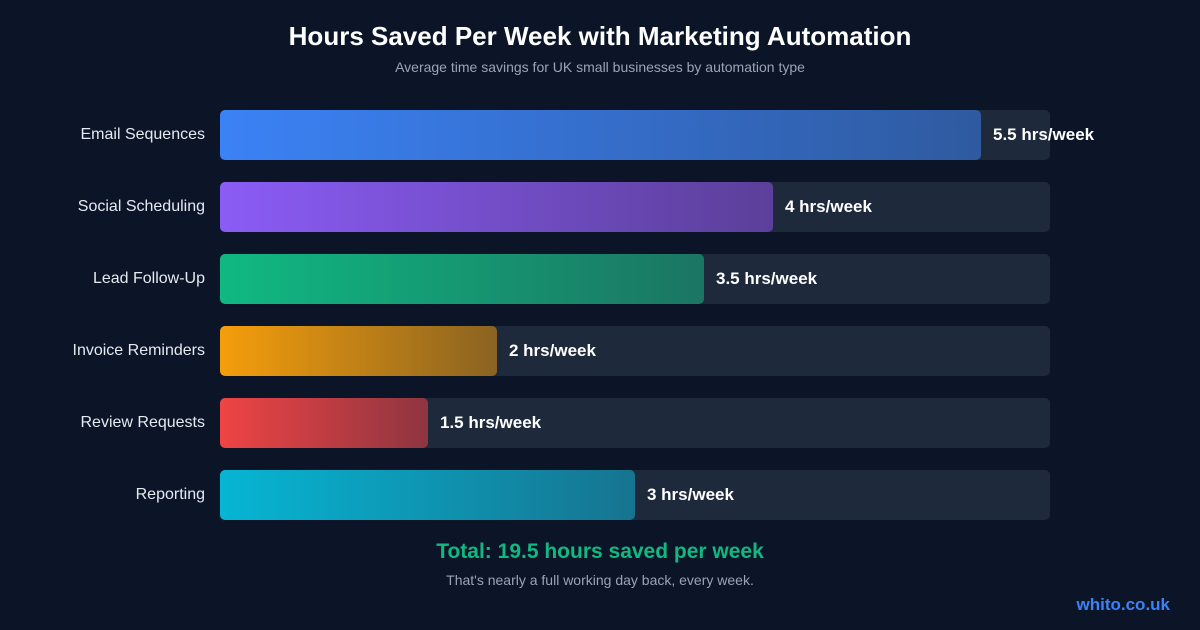 The image size is (1200, 630). What do you see at coordinates (142, 134) in the screenshot?
I see `category-label: Email Sequences` at bounding box center [142, 134].